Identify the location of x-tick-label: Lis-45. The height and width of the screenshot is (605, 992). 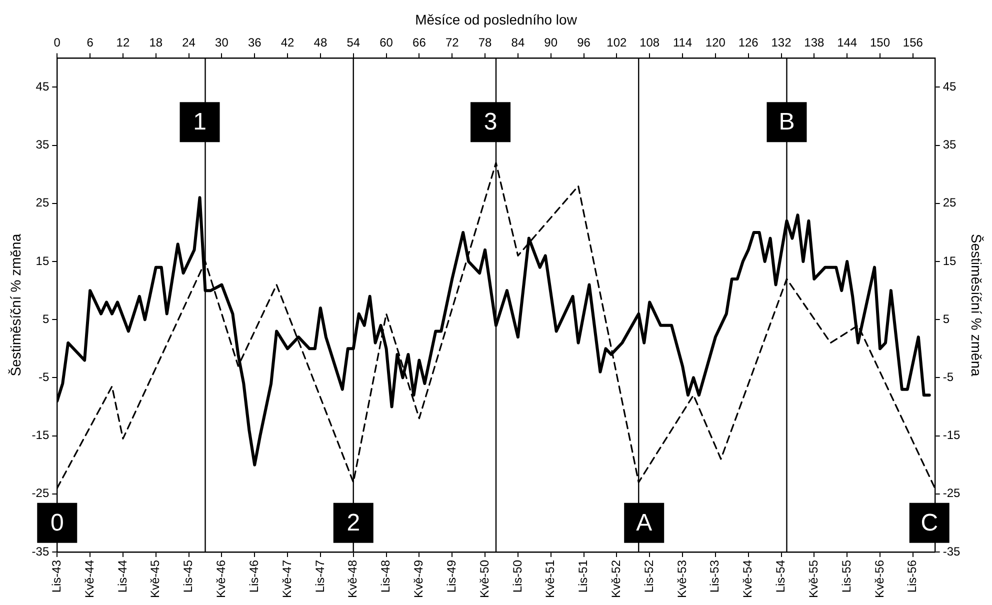
(188, 576).